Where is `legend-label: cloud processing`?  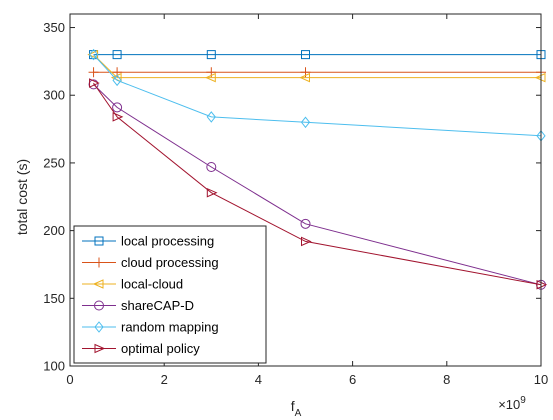 legend-label: cloud processing is located at coordinates (170, 262).